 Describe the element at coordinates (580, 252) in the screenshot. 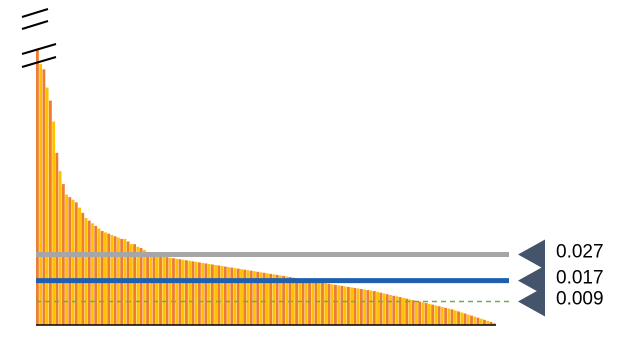

I see `threshold-label: 0.027` at that location.